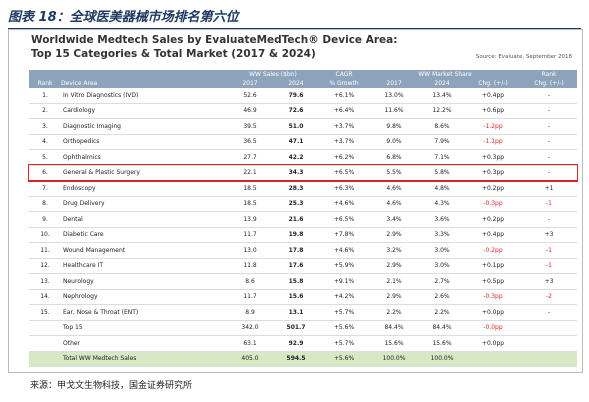 This screenshot has height=402, width=589. What do you see at coordinates (442, 204) in the screenshot?
I see `table-cell: 4.3%` at bounding box center [442, 204].